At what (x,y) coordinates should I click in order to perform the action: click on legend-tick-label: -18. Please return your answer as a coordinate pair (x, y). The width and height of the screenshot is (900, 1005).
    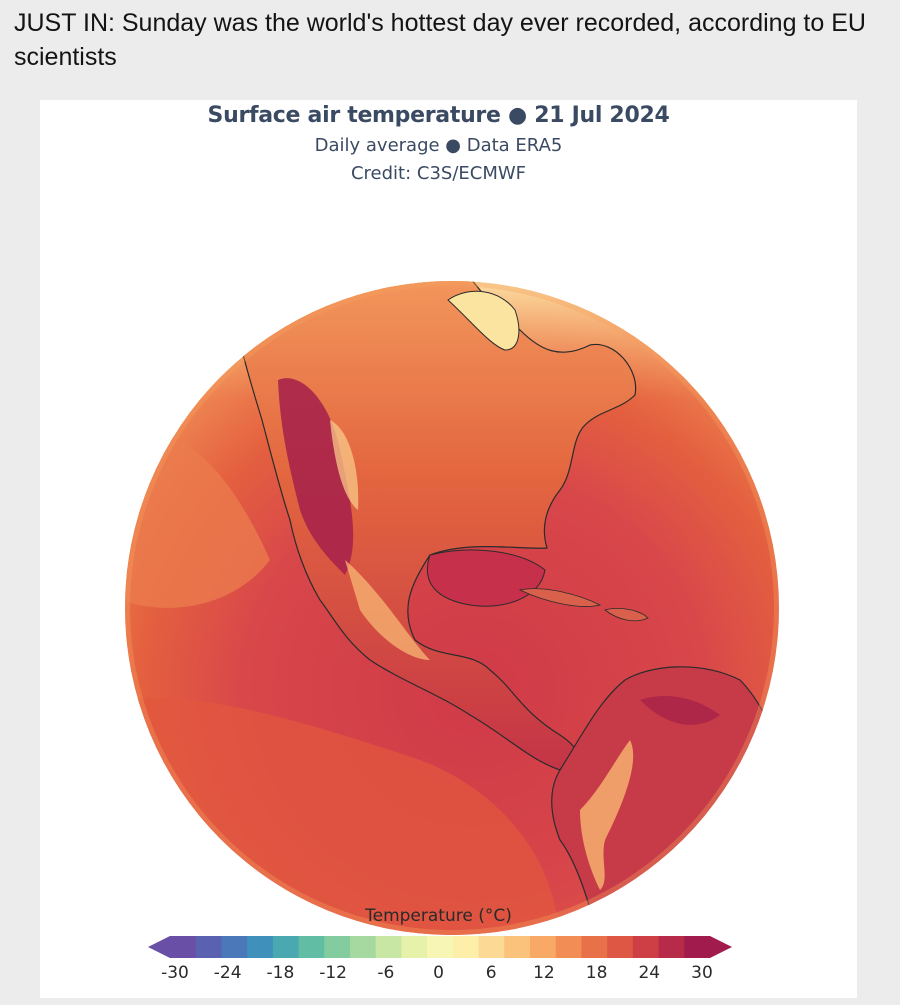
    Looking at the image, I should click on (280, 973).